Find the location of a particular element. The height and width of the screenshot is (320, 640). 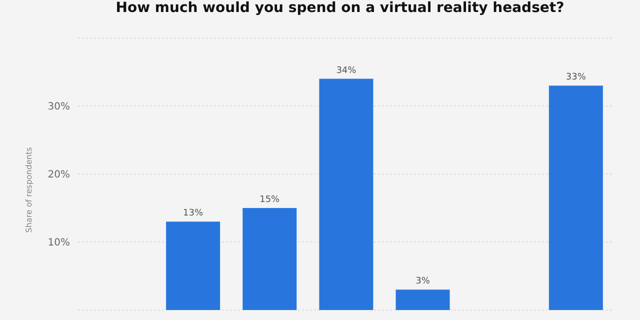

data-label: 15% is located at coordinates (270, 200).